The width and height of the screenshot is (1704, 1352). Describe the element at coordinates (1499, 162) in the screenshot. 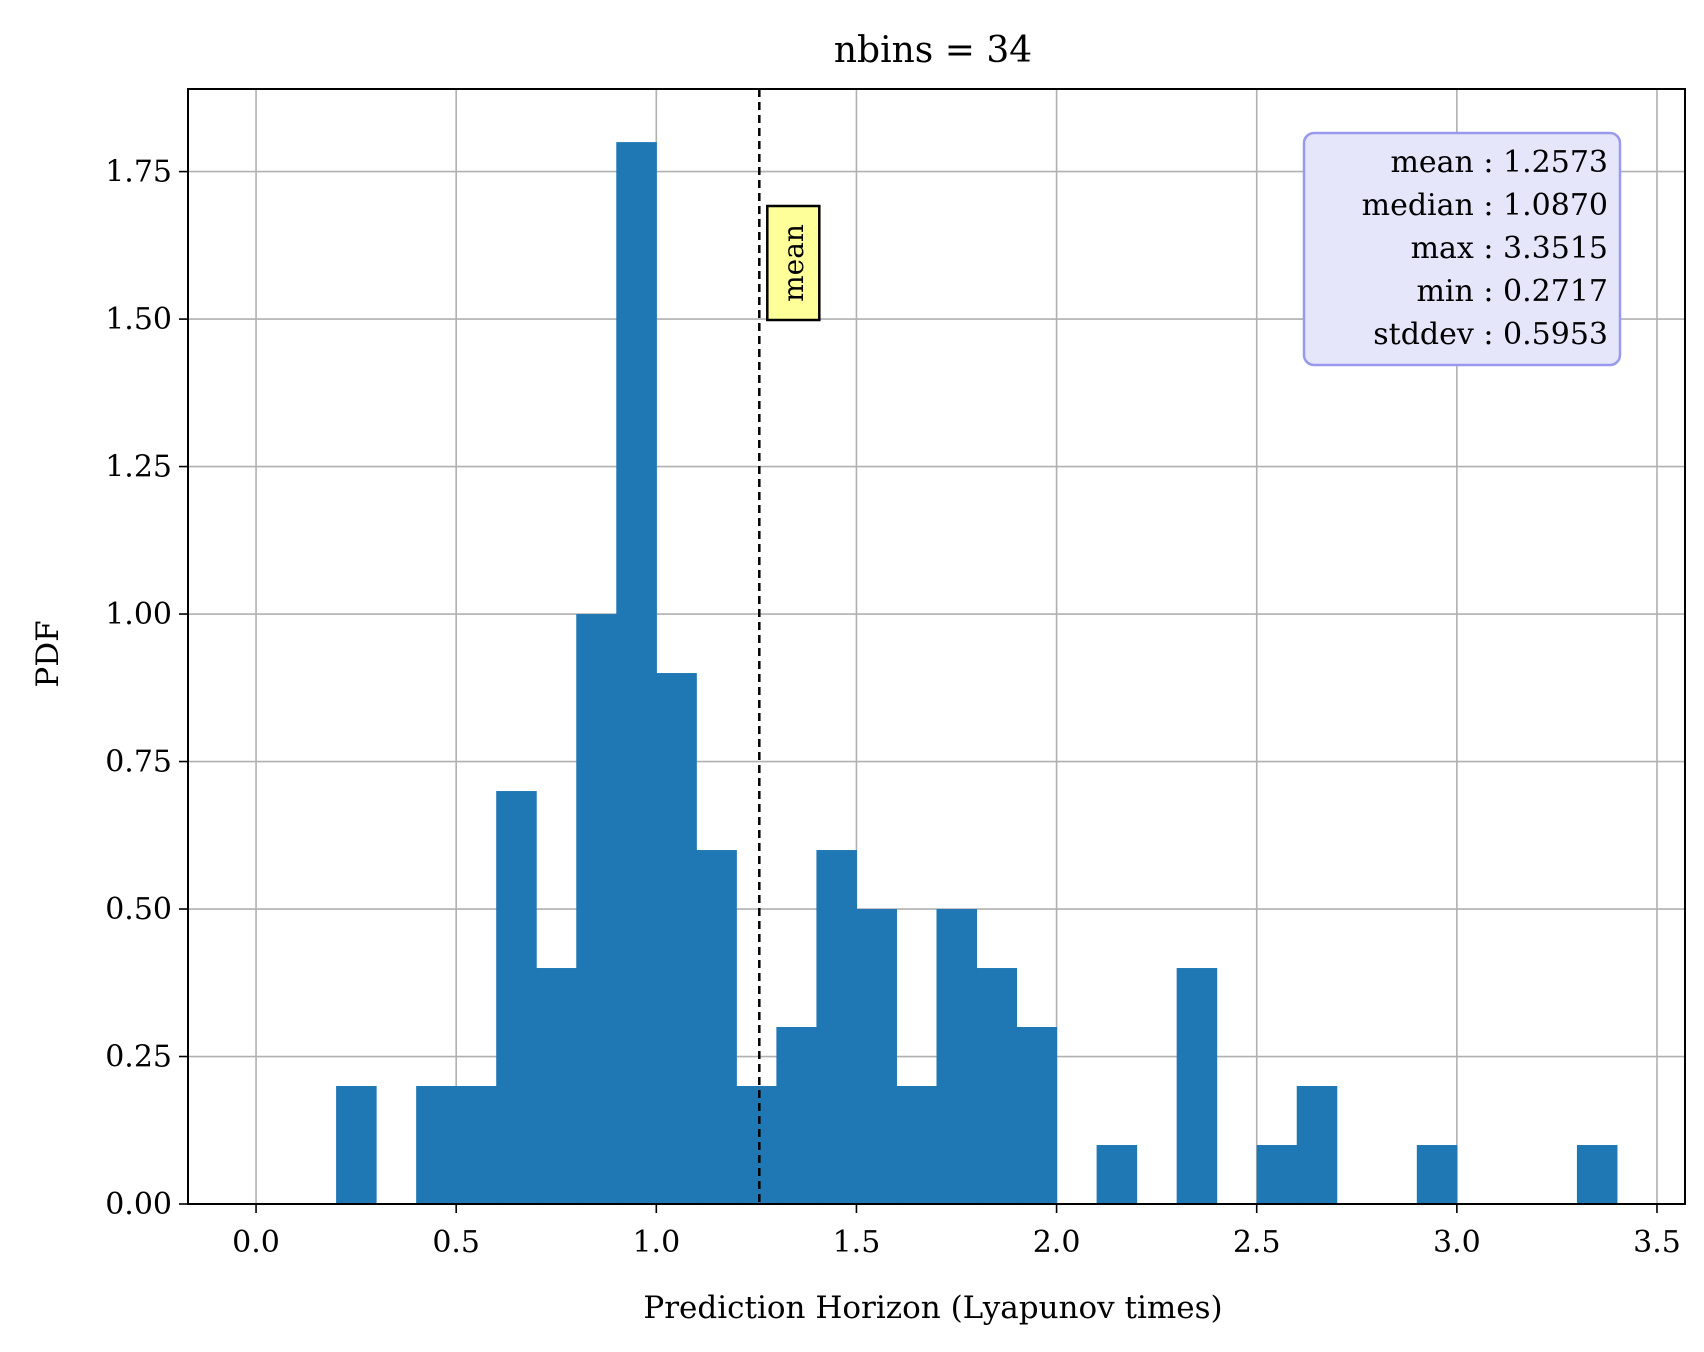

I see `stats-line: mean : 1.2573` at that location.